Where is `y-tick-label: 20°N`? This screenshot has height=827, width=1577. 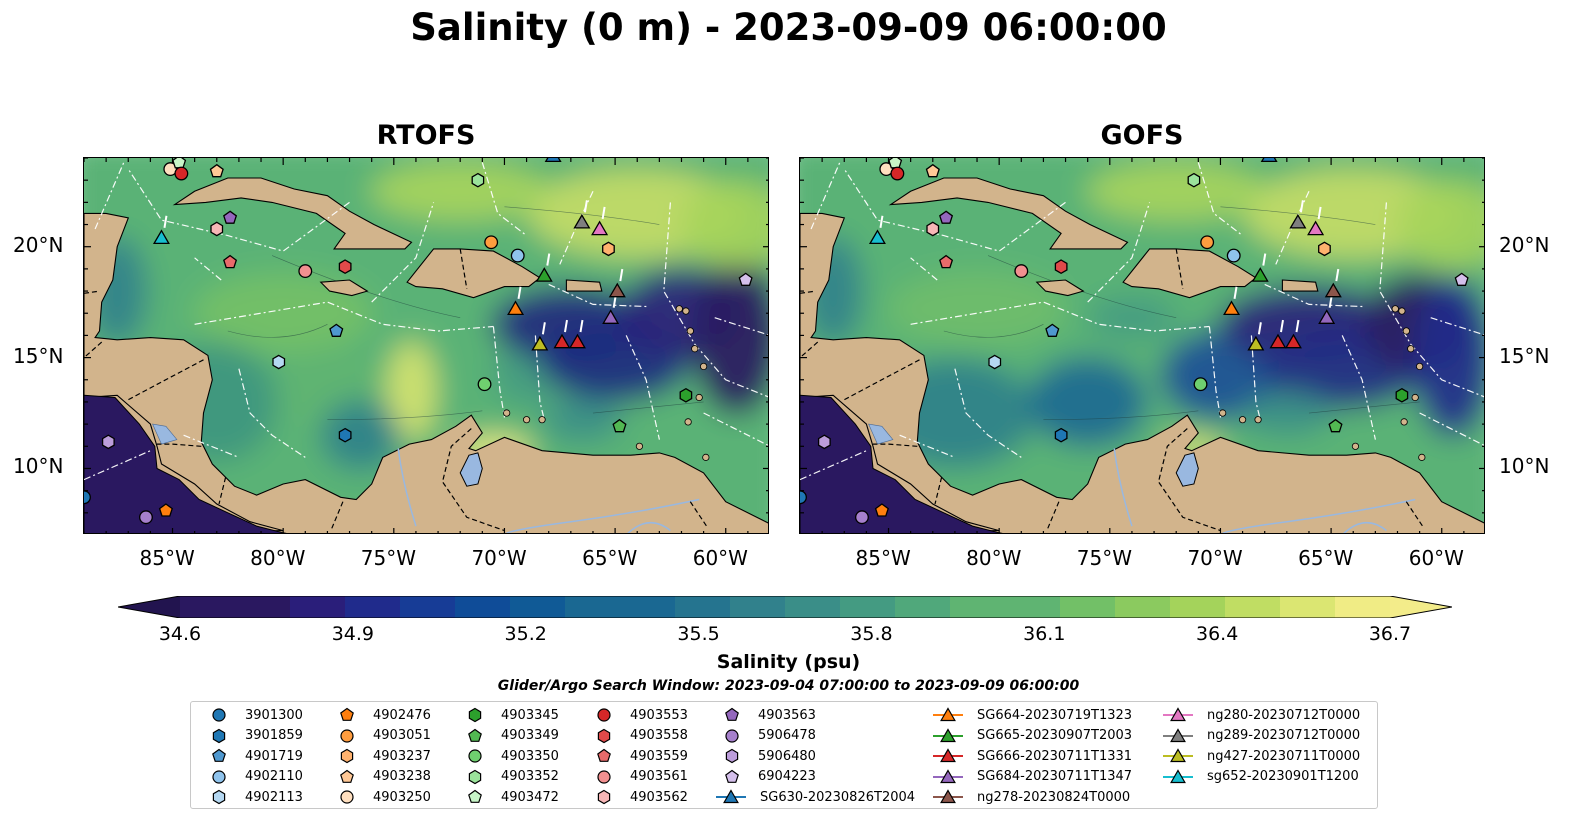 y-tick-label: 20°N is located at coordinates (38, 244).